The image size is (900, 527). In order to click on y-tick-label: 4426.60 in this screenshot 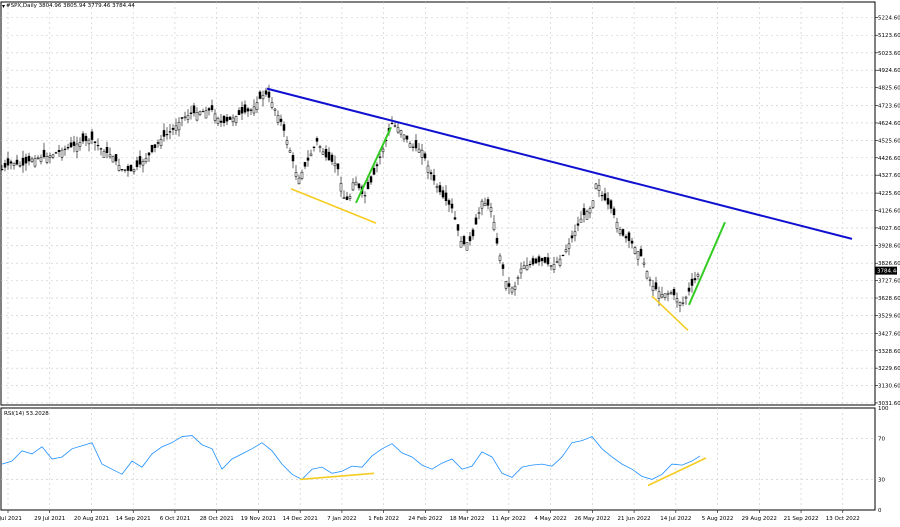, I will do `click(889, 159)`.